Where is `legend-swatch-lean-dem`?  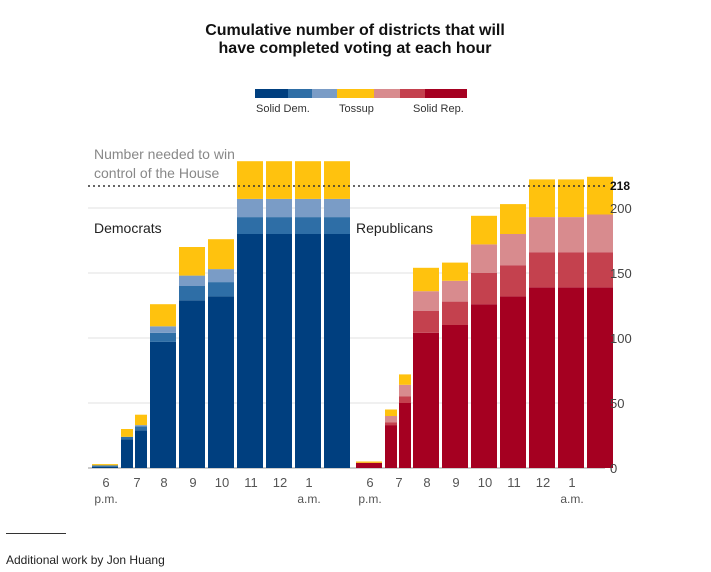
legend-swatch-lean-dem is located at coordinates (324, 93).